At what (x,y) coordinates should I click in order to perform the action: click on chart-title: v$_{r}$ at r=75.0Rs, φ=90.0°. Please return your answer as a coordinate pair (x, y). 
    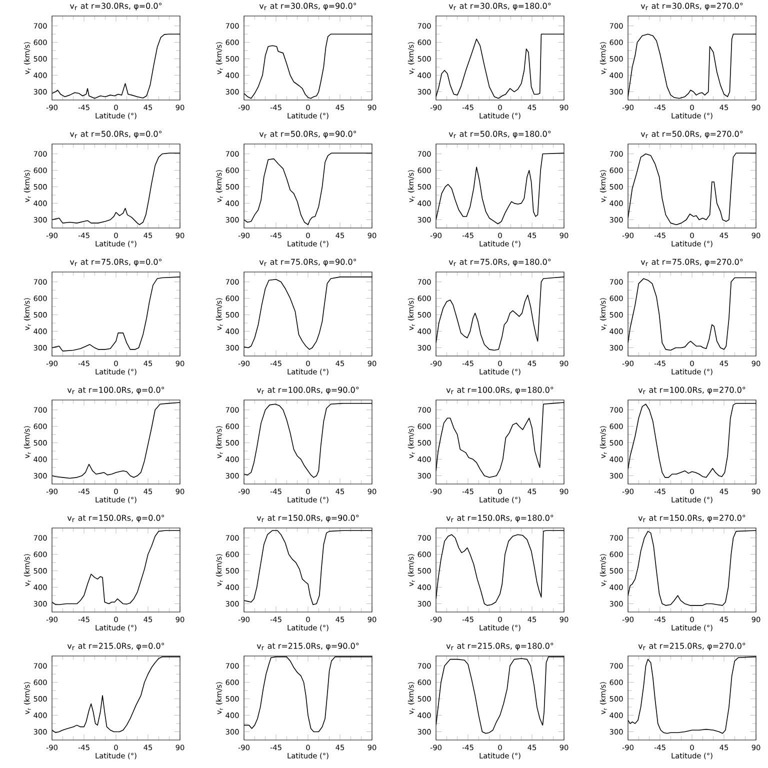
    Looking at the image, I should click on (307, 262).